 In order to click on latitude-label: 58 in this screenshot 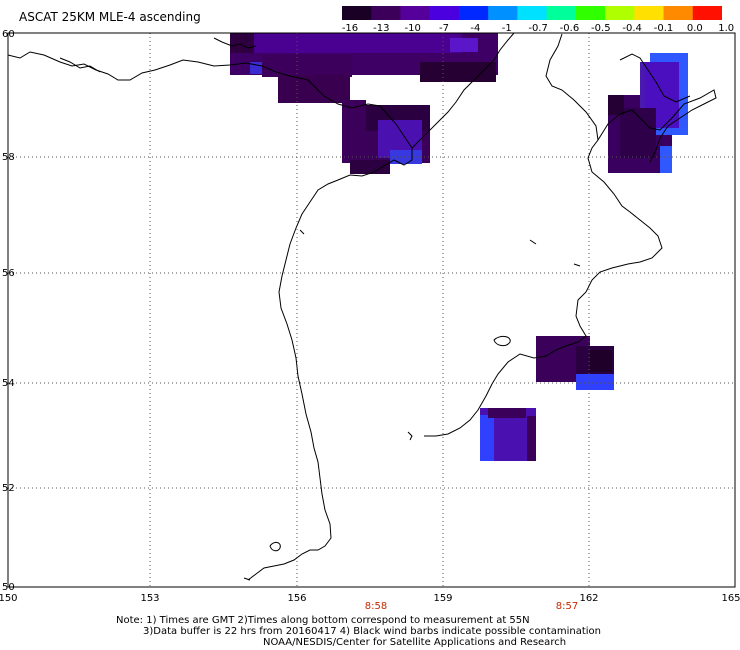, I will do `click(8, 157)`.